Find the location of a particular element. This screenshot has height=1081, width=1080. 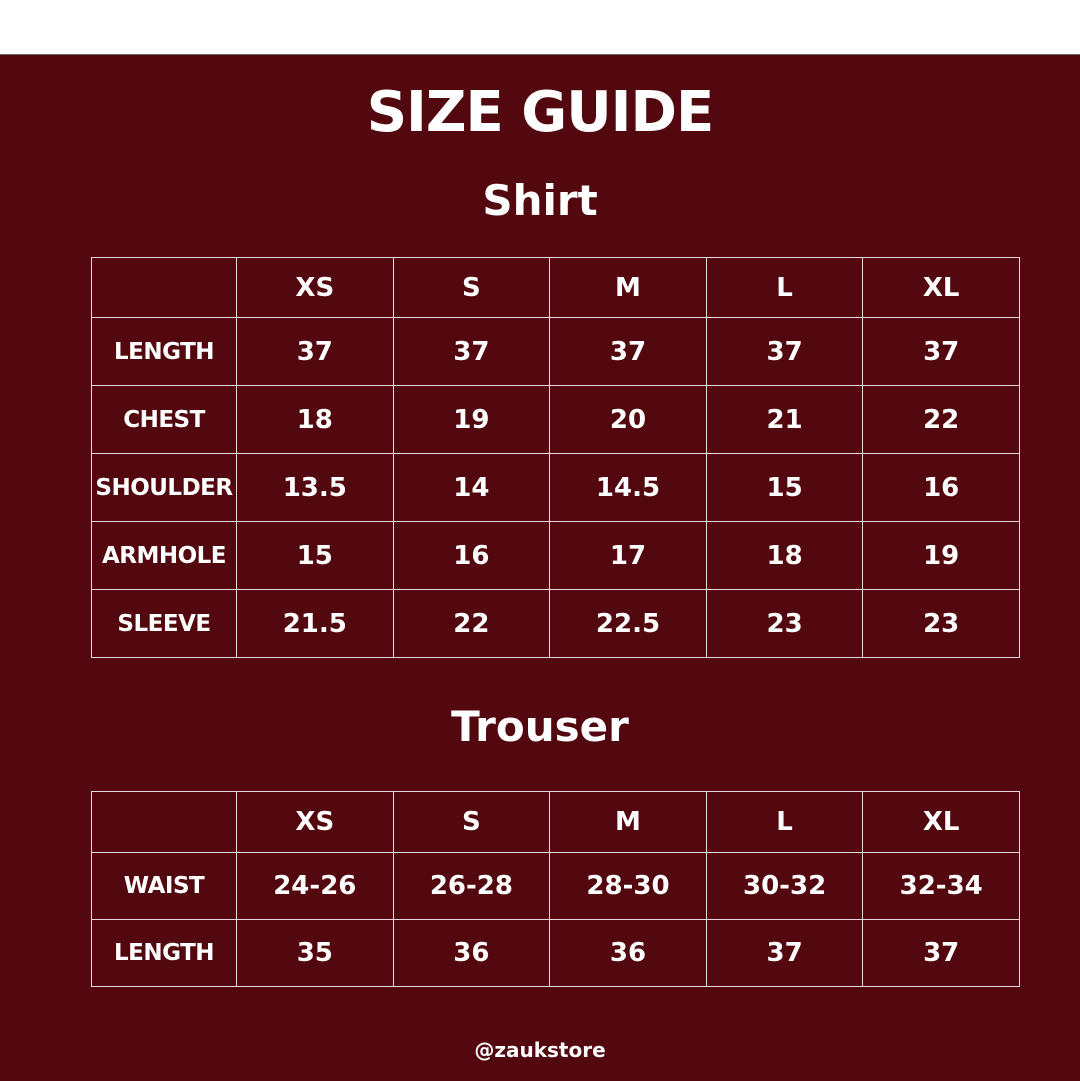

table-row: LENGTH 35 36 36 37 37 is located at coordinates (555, 953).